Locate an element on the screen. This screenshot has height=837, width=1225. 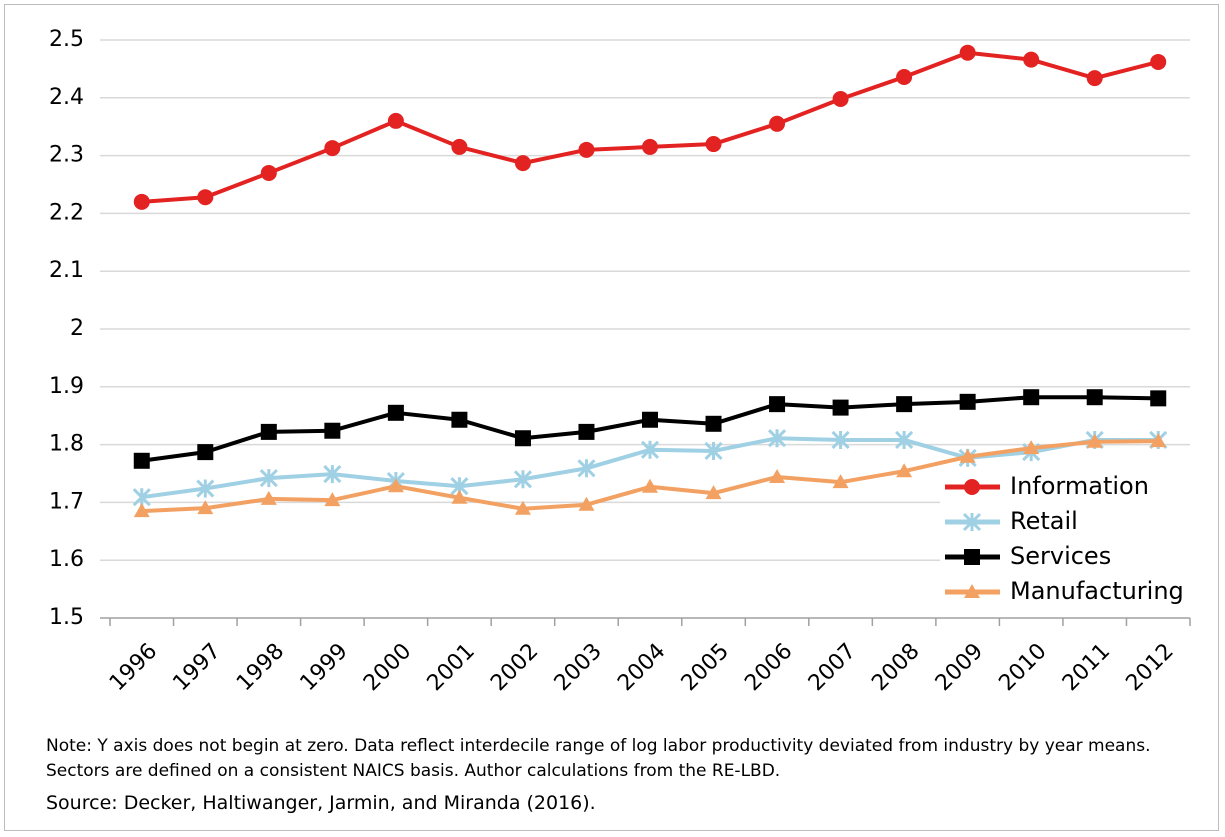
legend: Information Retail Services Manufacturing is located at coordinates (1065, 542).